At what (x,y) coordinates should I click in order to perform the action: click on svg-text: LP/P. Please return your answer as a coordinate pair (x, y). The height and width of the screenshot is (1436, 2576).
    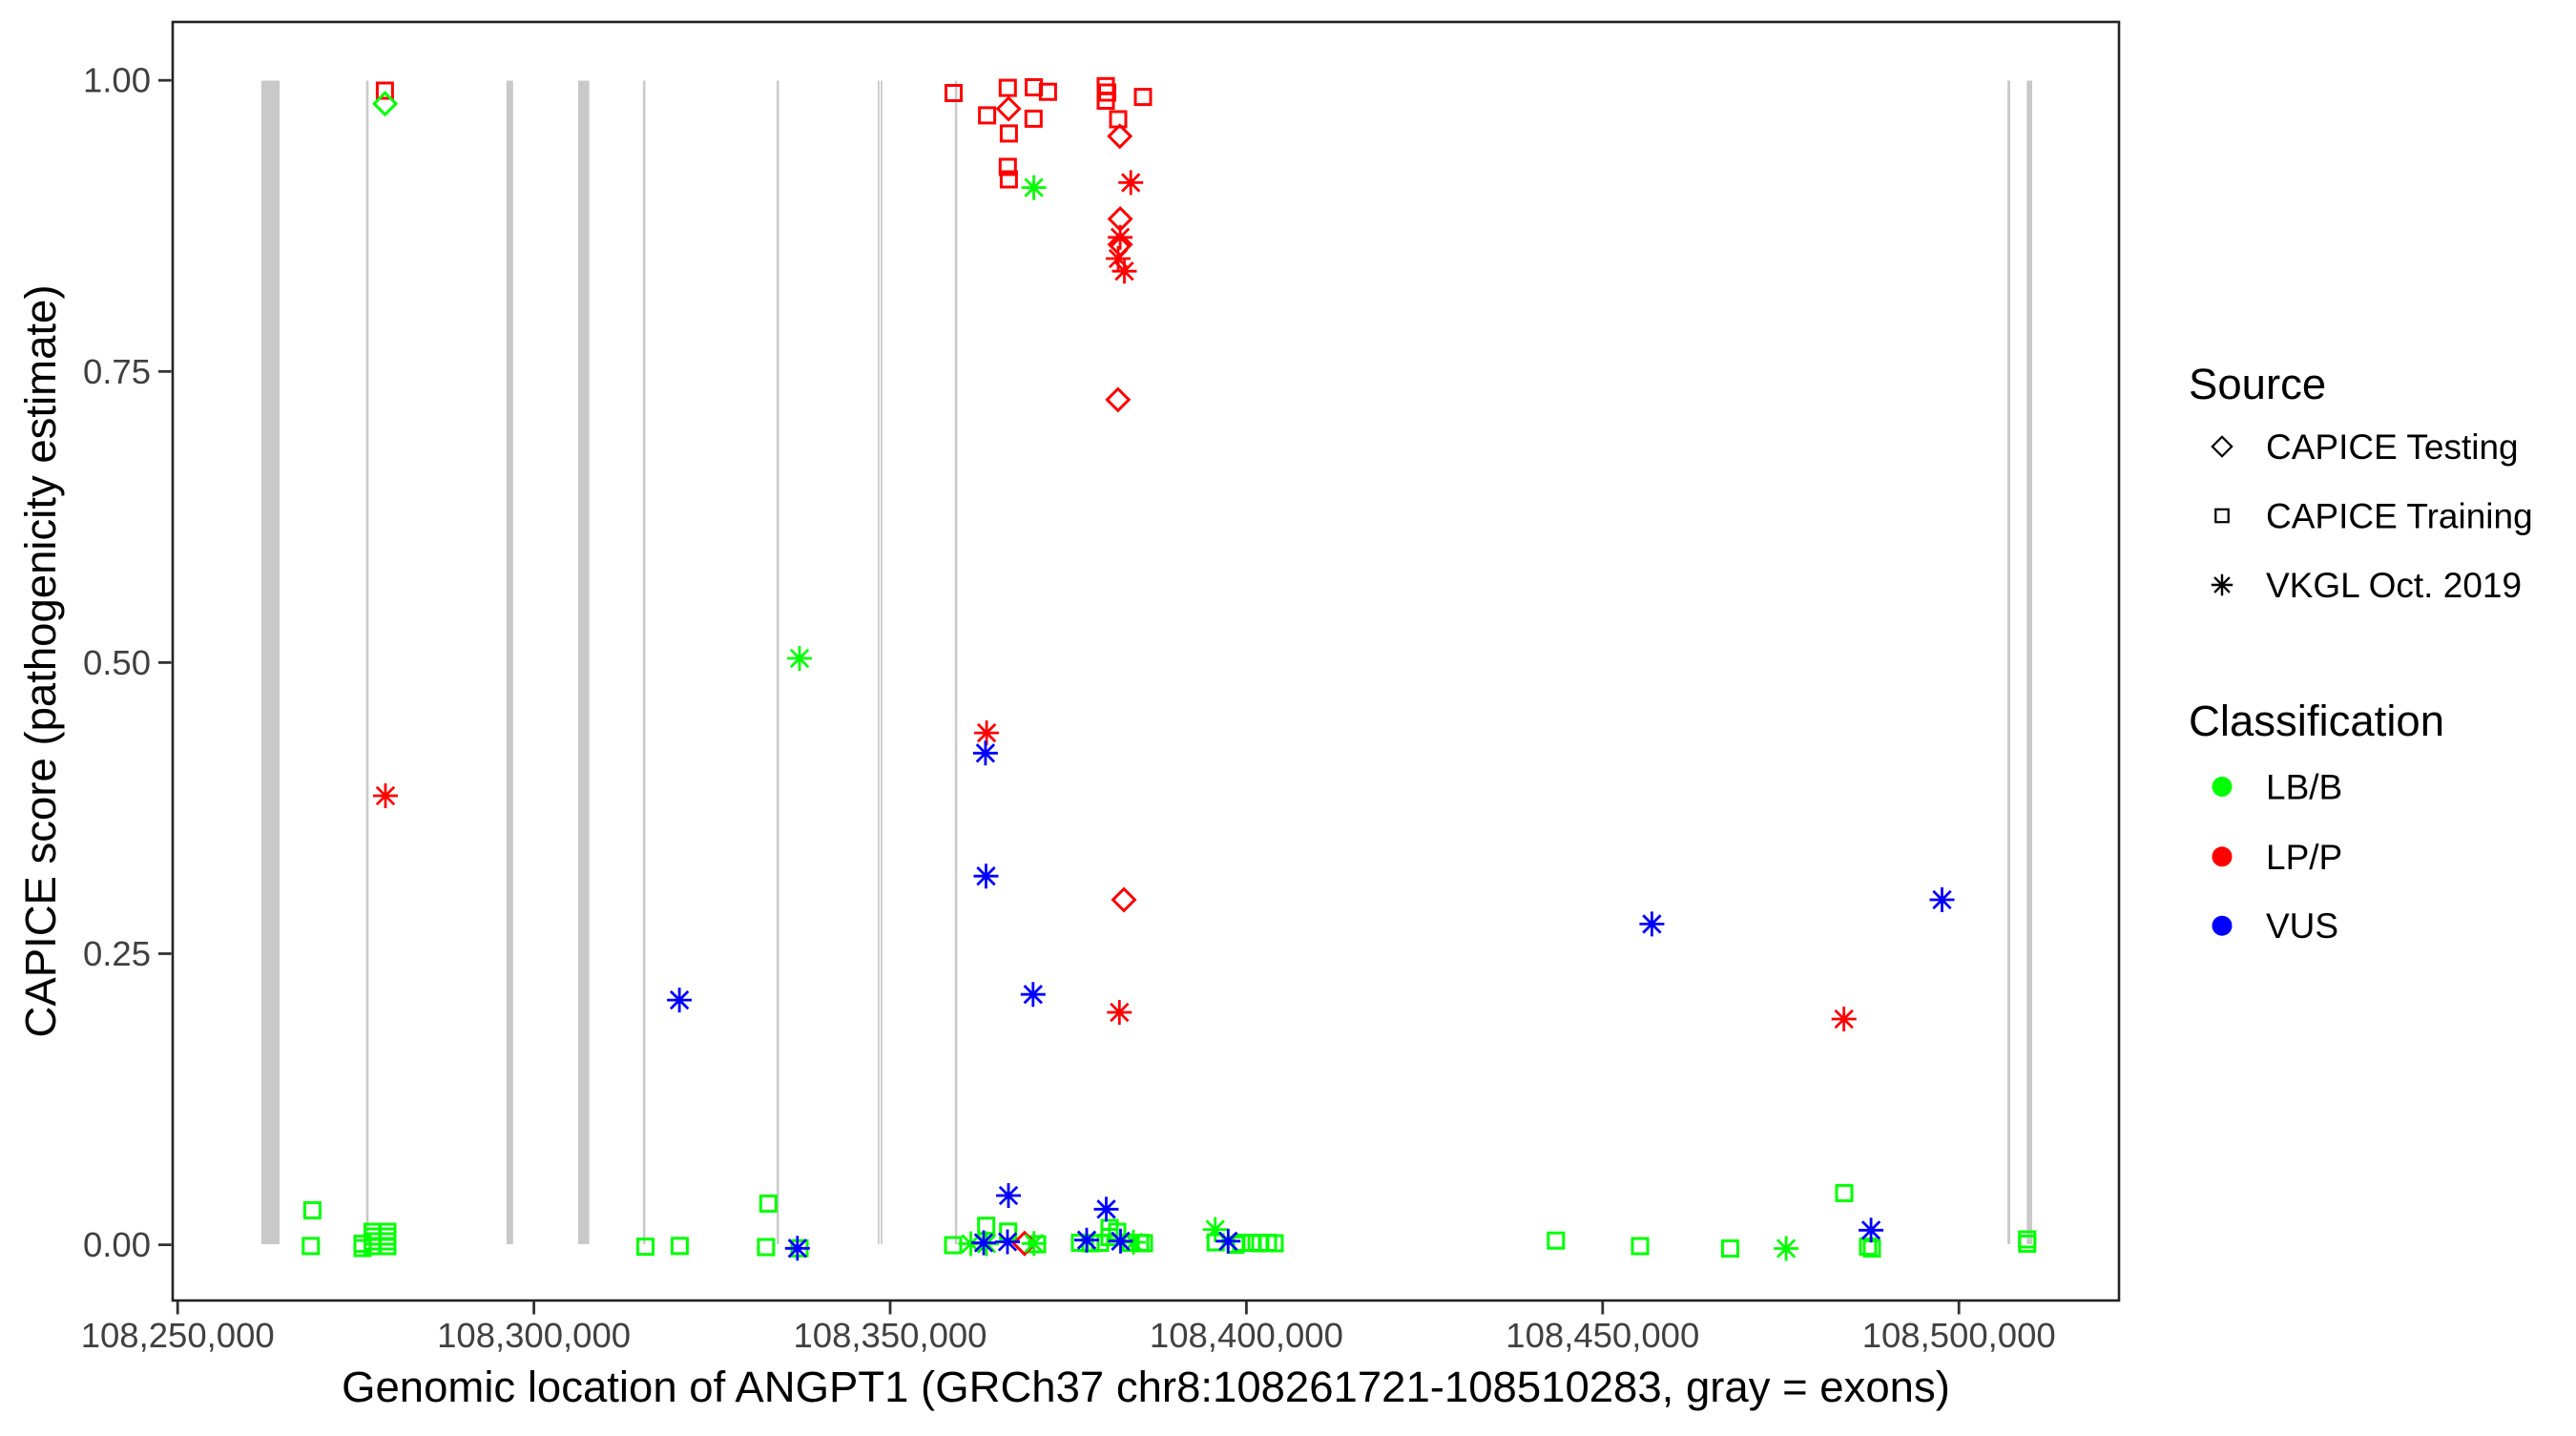
    Looking at the image, I should click on (2304, 857).